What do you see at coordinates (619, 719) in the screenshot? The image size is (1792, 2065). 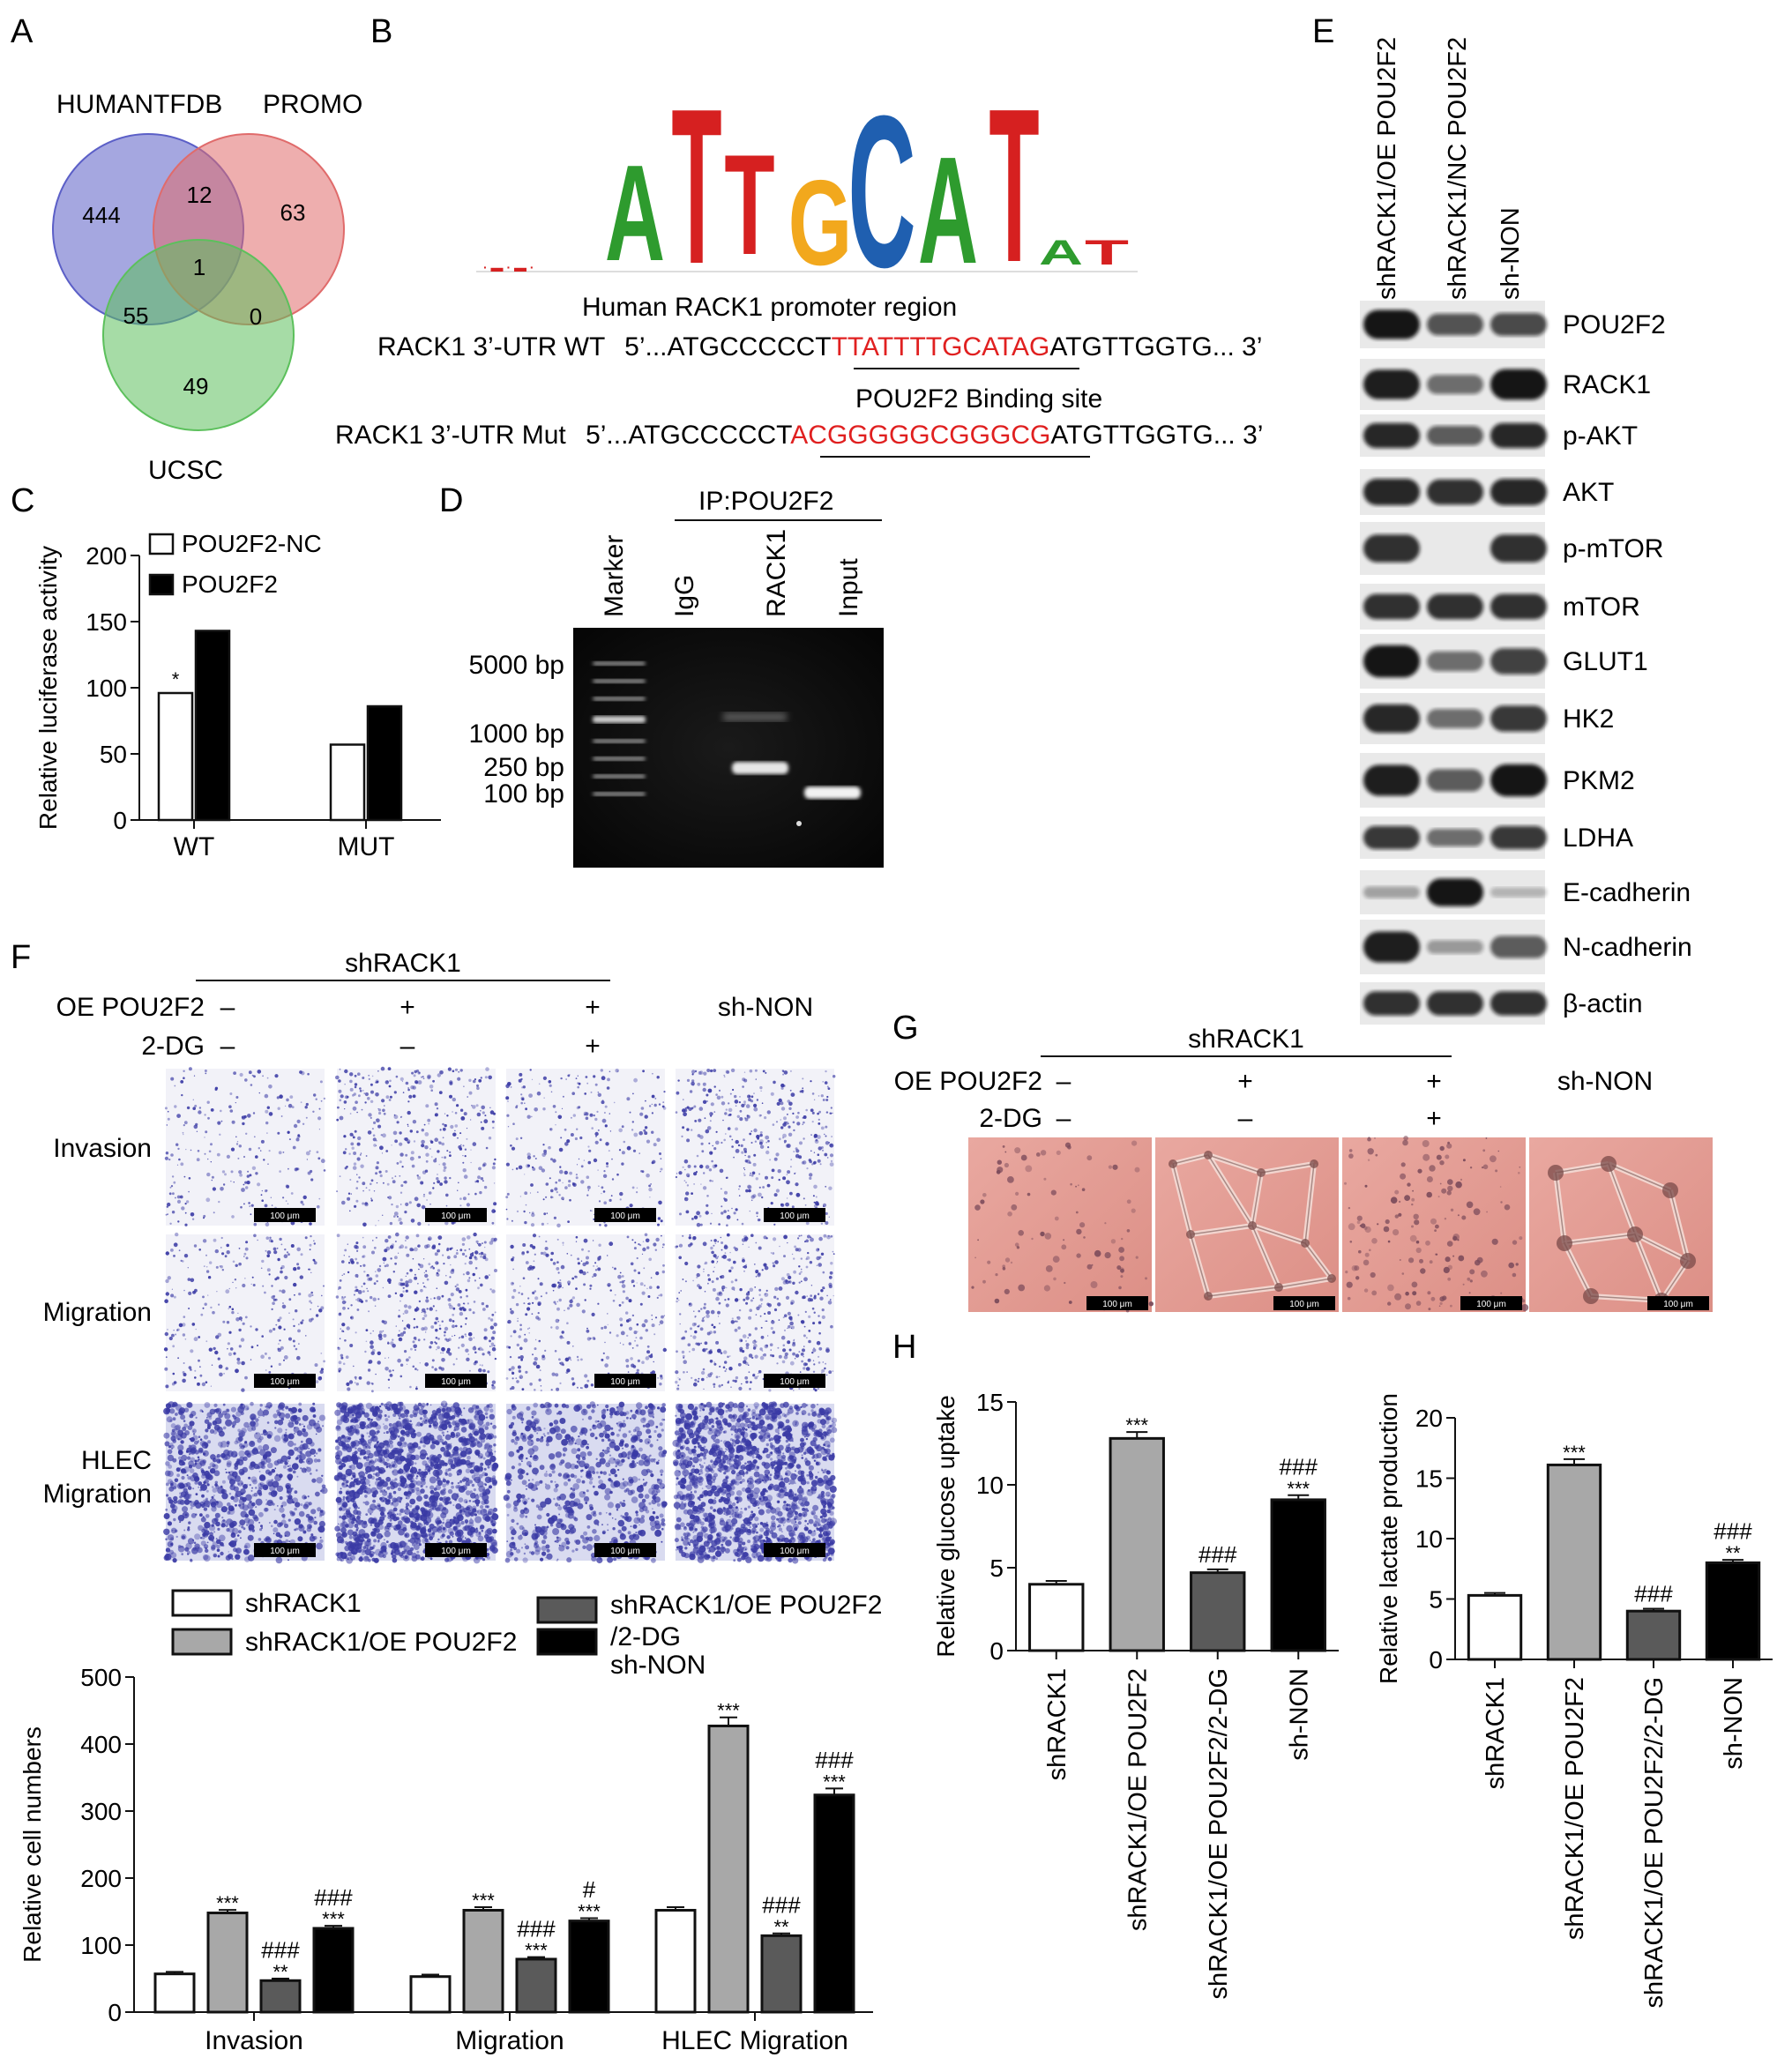 I see `marker-band` at bounding box center [619, 719].